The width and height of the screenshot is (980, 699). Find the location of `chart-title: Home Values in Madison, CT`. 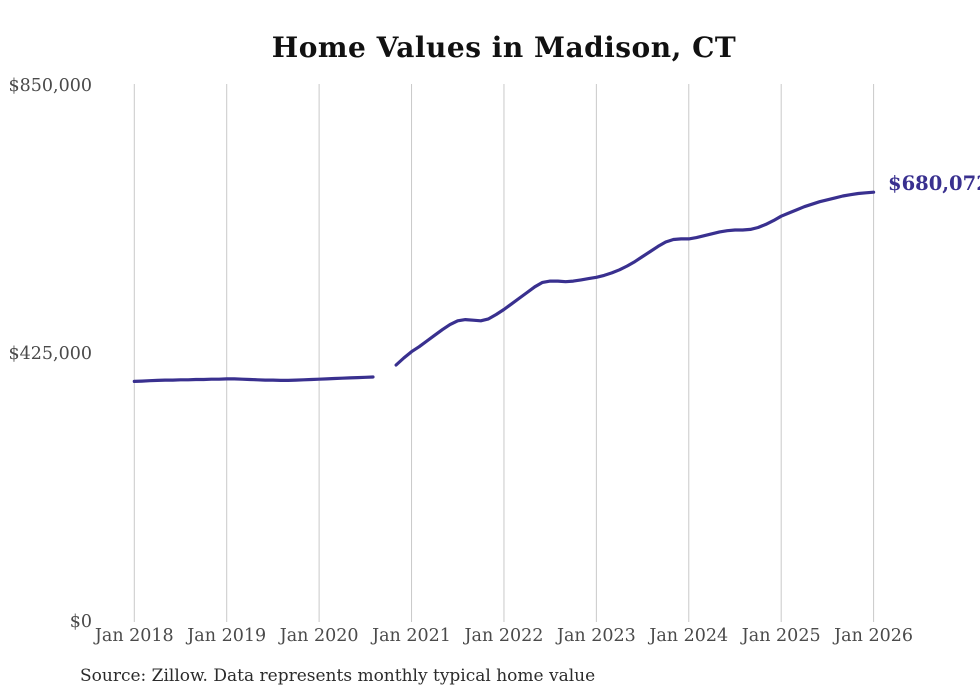

chart-title: Home Values in Madison, CT is located at coordinates (504, 47).